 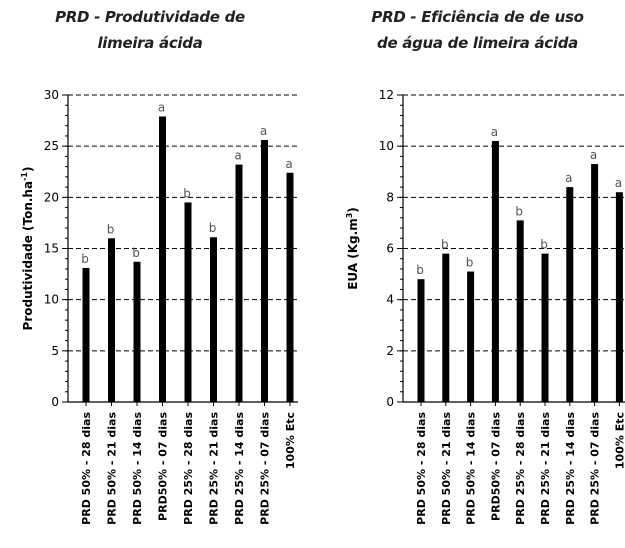 I want to click on chart1-title-line2: limeira ácida, so click(x=150, y=43).